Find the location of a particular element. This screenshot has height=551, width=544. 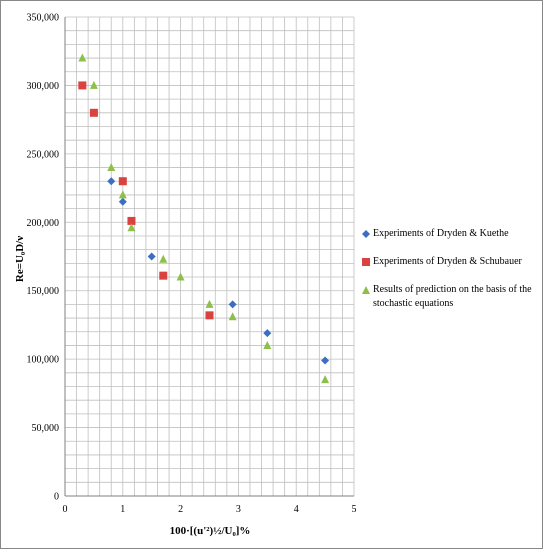

y-tick-label: 300,000 is located at coordinates (43, 86).